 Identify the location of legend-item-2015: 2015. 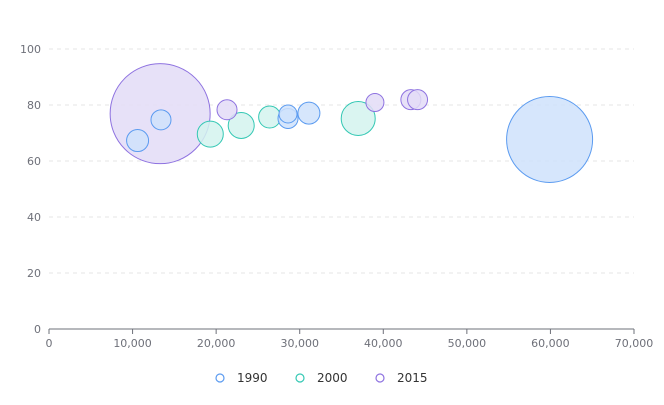
(401, 378).